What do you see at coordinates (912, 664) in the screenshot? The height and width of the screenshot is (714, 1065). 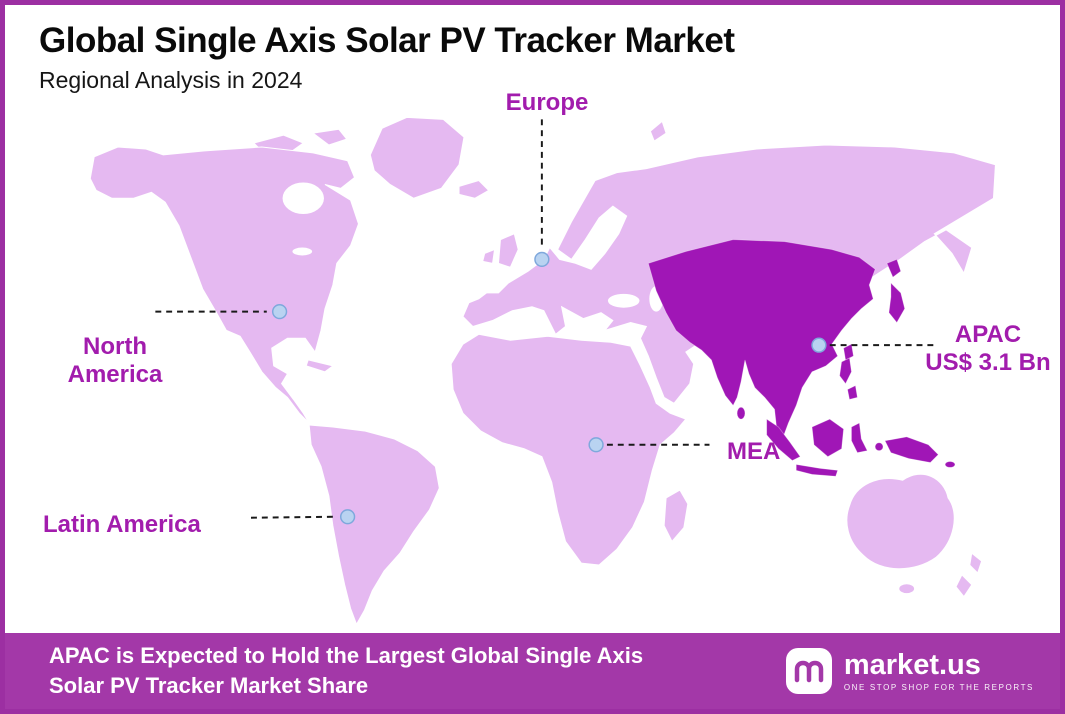 I see `brand-name: market.us` at bounding box center [912, 664].